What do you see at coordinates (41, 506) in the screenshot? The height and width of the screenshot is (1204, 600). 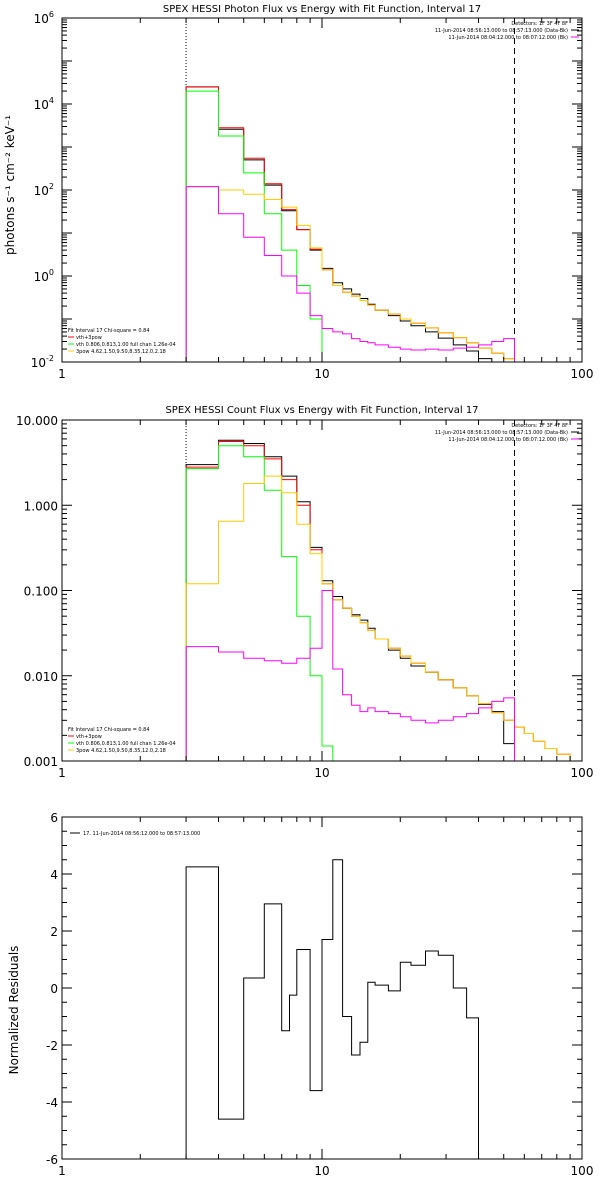 I see `y-tick-label: 1.000` at bounding box center [41, 506].